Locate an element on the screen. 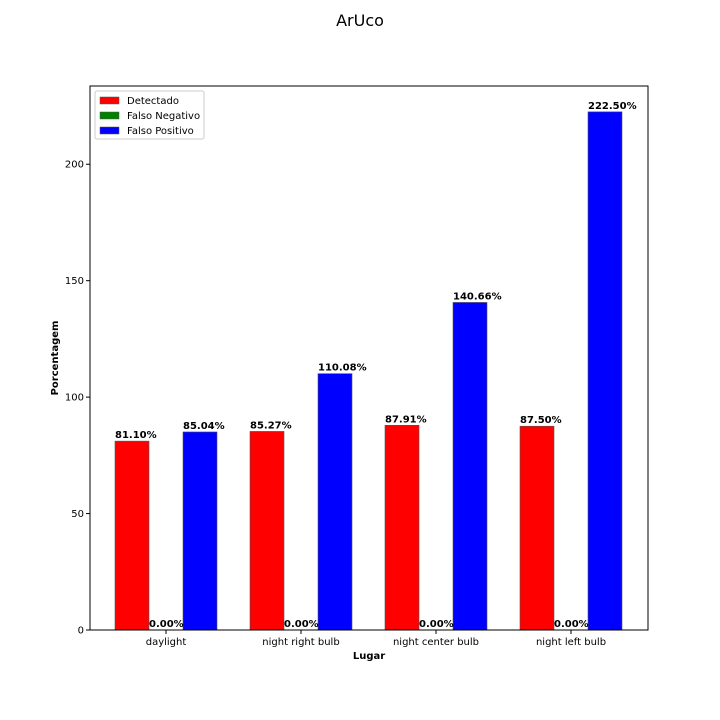 This screenshot has width=720, height=720. bar-value-label: 222.50% is located at coordinates (612, 106).